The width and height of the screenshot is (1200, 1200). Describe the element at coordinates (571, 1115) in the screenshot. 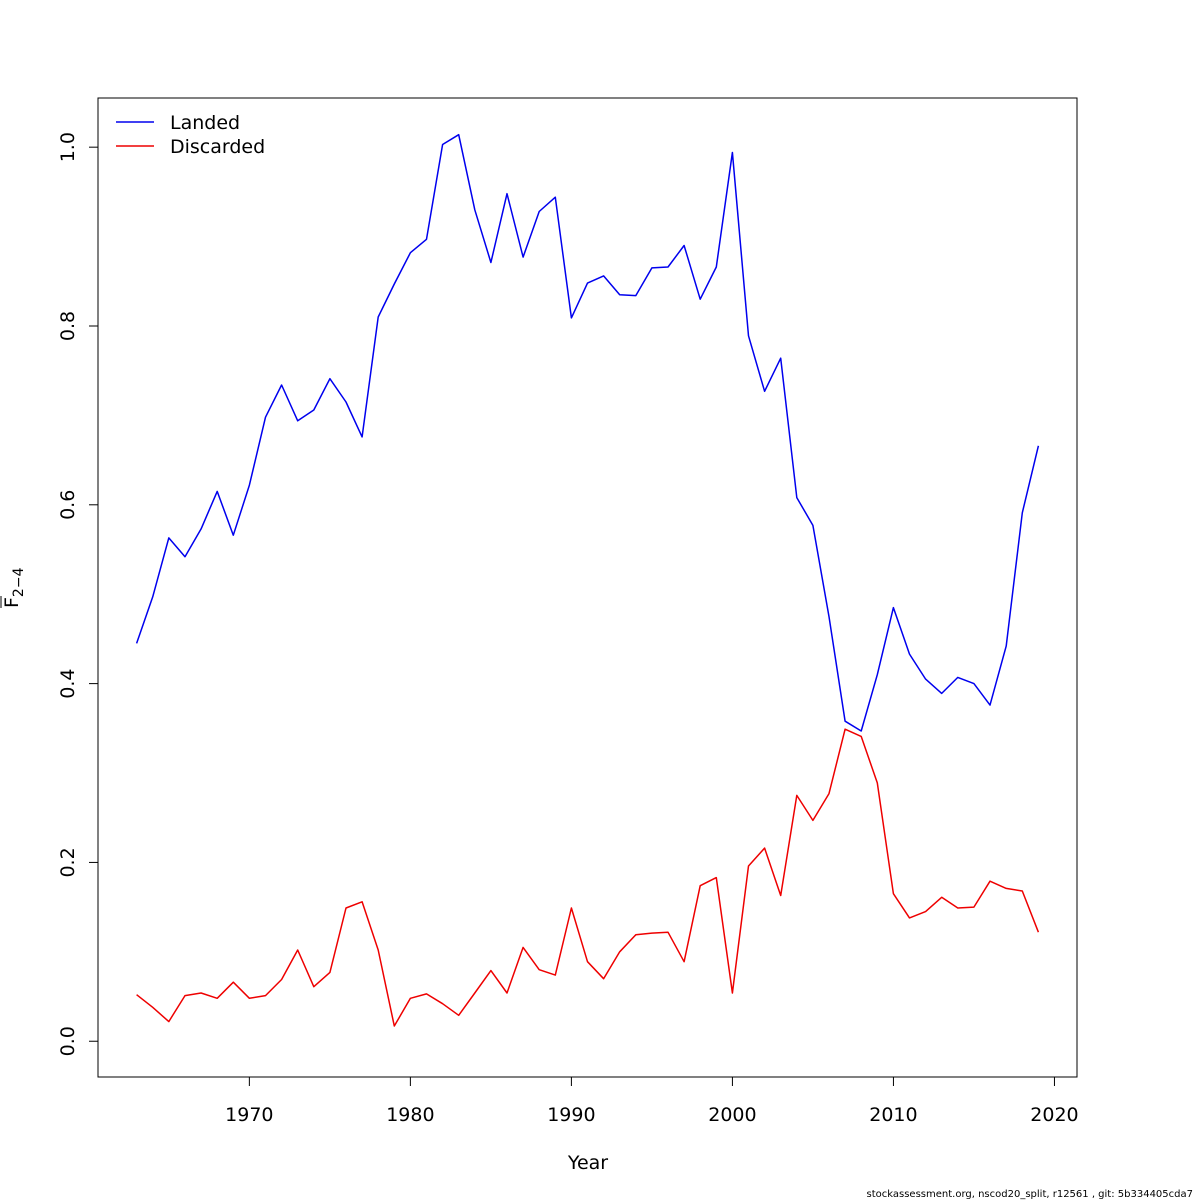

I see `x-tick-label: 1990` at that location.